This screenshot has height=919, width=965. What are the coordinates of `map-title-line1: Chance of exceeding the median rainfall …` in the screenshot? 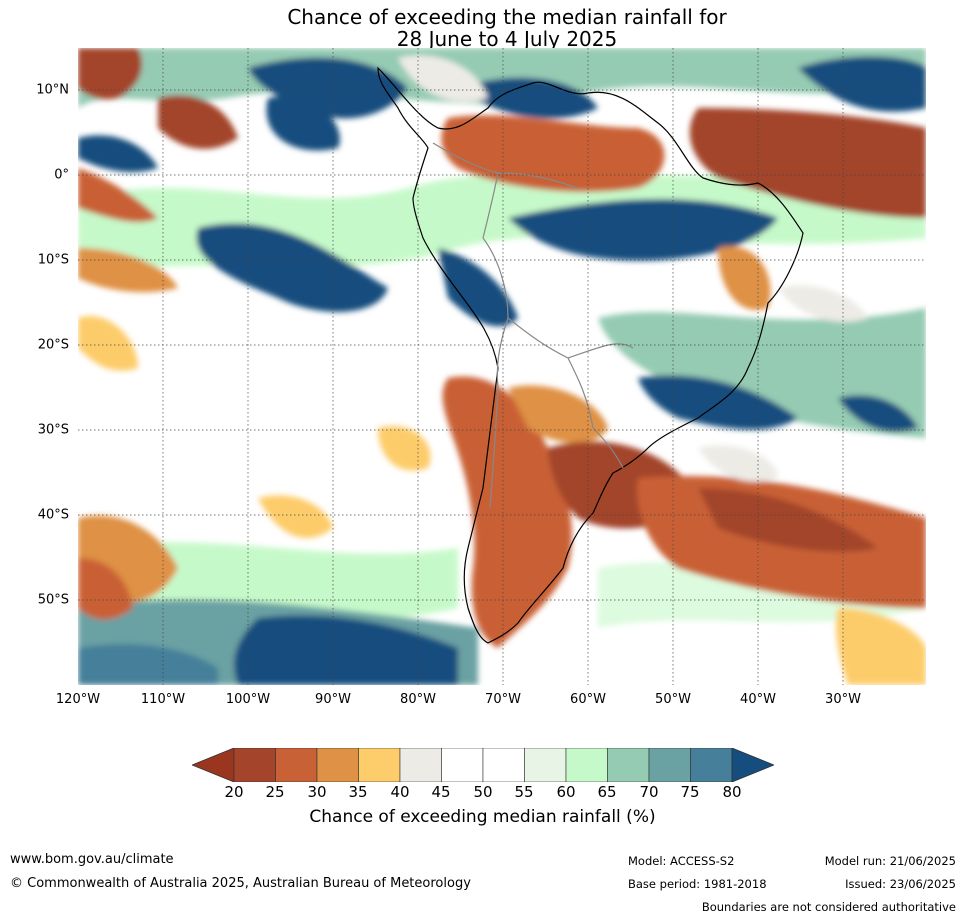 It's located at (507, 17).